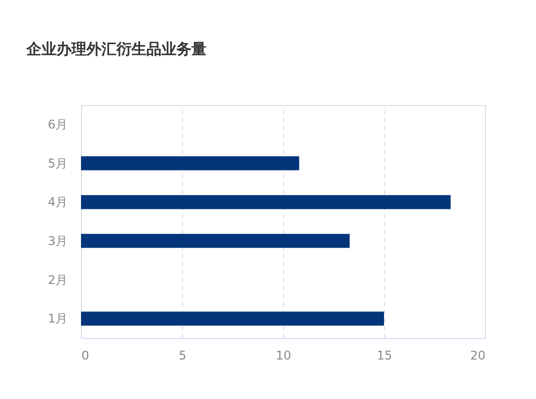 Image resolution: width=536 pixels, height=399 pixels. I want to click on x-tick-label: 0, so click(86, 355).